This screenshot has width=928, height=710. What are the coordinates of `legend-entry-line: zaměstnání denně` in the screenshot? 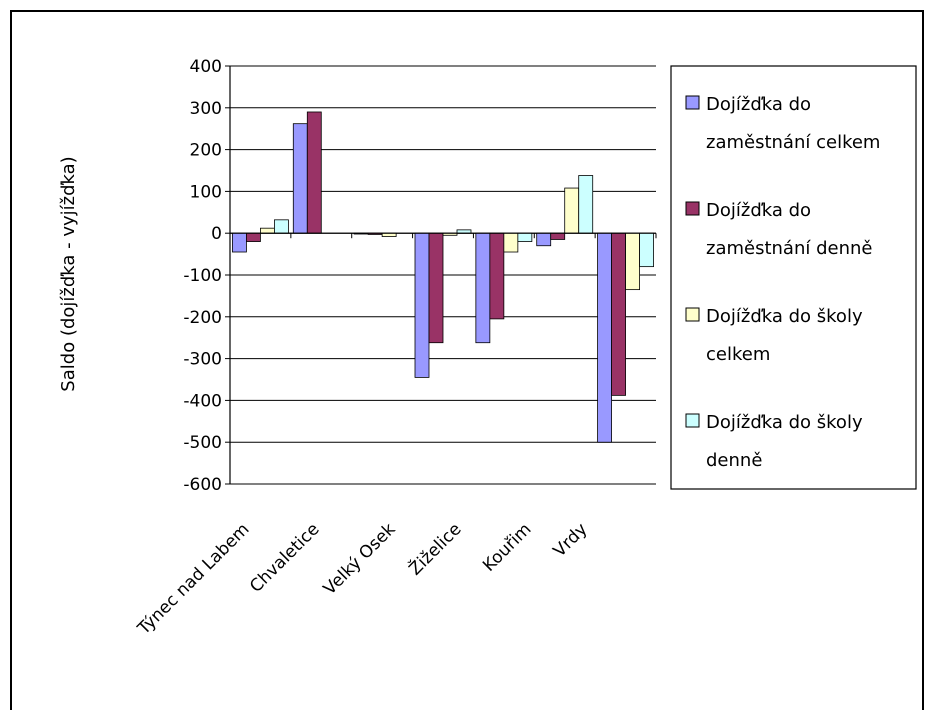 It's located at (789, 248).